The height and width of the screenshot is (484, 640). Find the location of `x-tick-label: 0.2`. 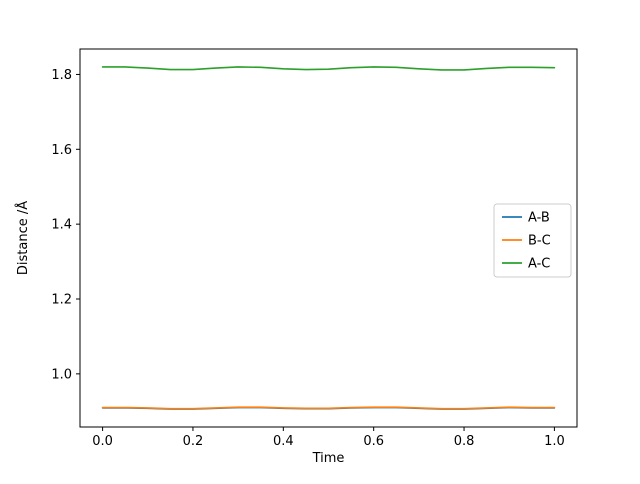

x-tick-label: 0.2 is located at coordinates (193, 441).